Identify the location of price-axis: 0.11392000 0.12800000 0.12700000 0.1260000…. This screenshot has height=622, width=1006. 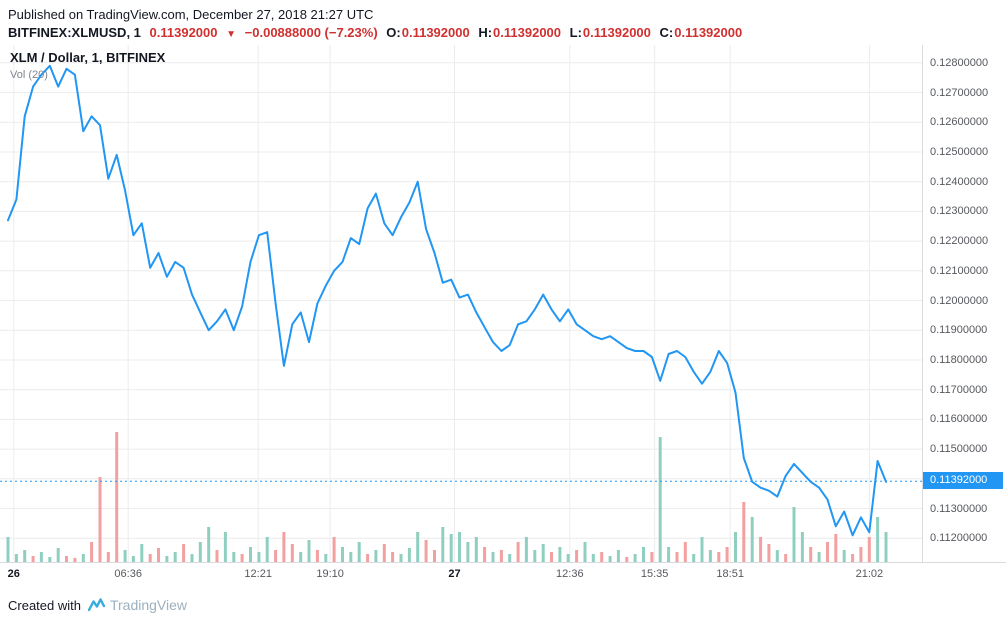
(964, 303).